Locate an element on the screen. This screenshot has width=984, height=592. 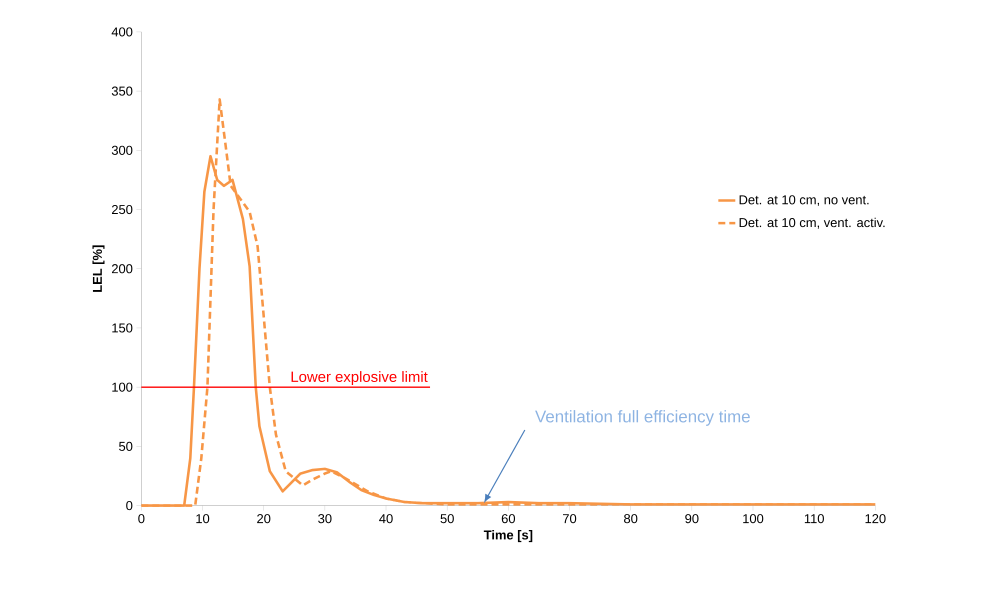
x-tick-label: 30 is located at coordinates (325, 519).